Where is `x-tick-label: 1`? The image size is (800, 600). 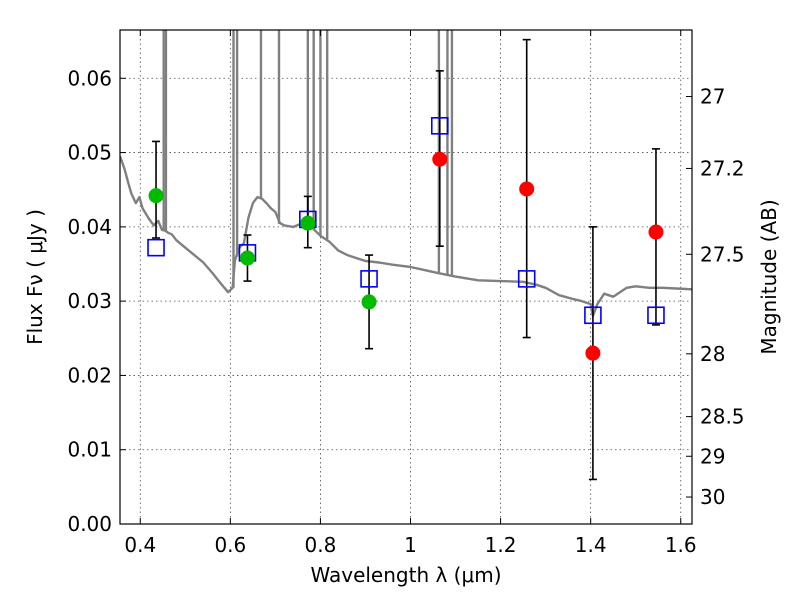
x-tick-label: 1 is located at coordinates (410, 545).